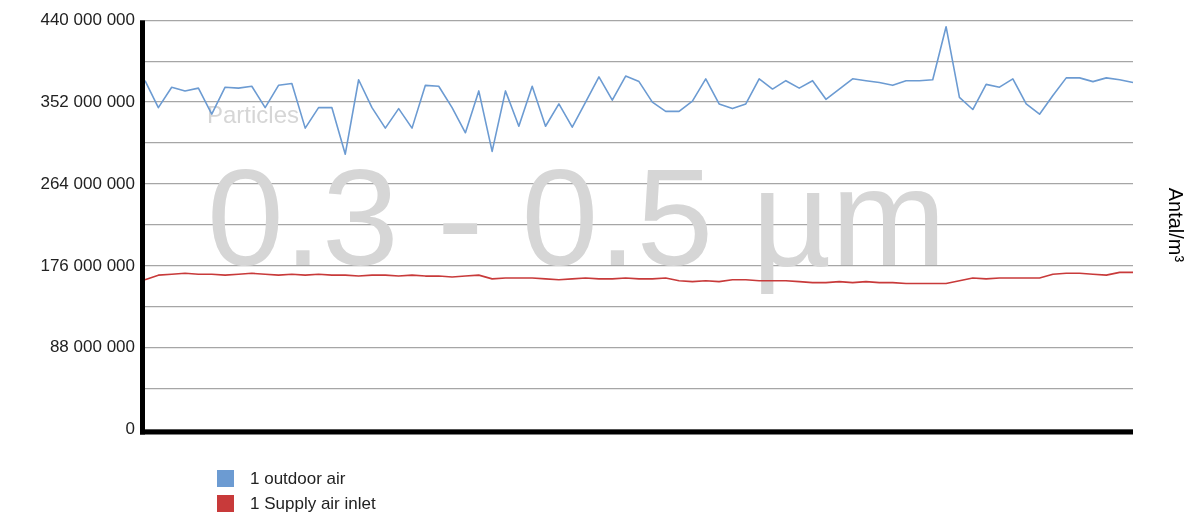 The height and width of the screenshot is (519, 1191). Describe the element at coordinates (87, 19) in the screenshot. I see `y-tick-label: 440 000 000` at that location.